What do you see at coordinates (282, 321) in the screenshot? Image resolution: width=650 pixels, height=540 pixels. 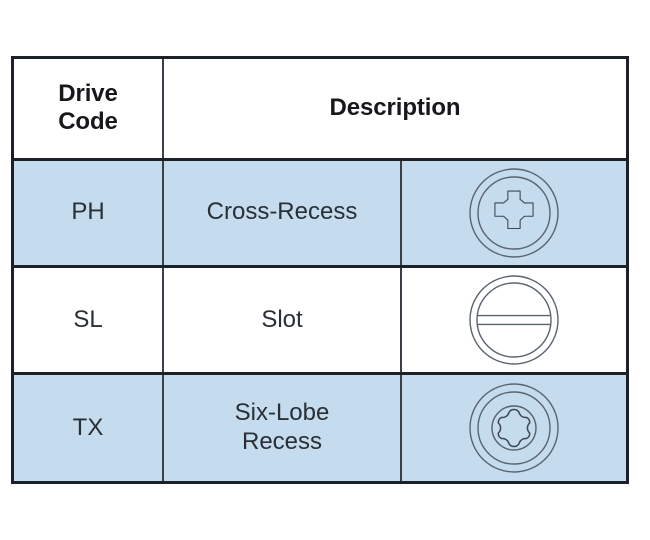 I see `cell-description: Slot` at bounding box center [282, 321].